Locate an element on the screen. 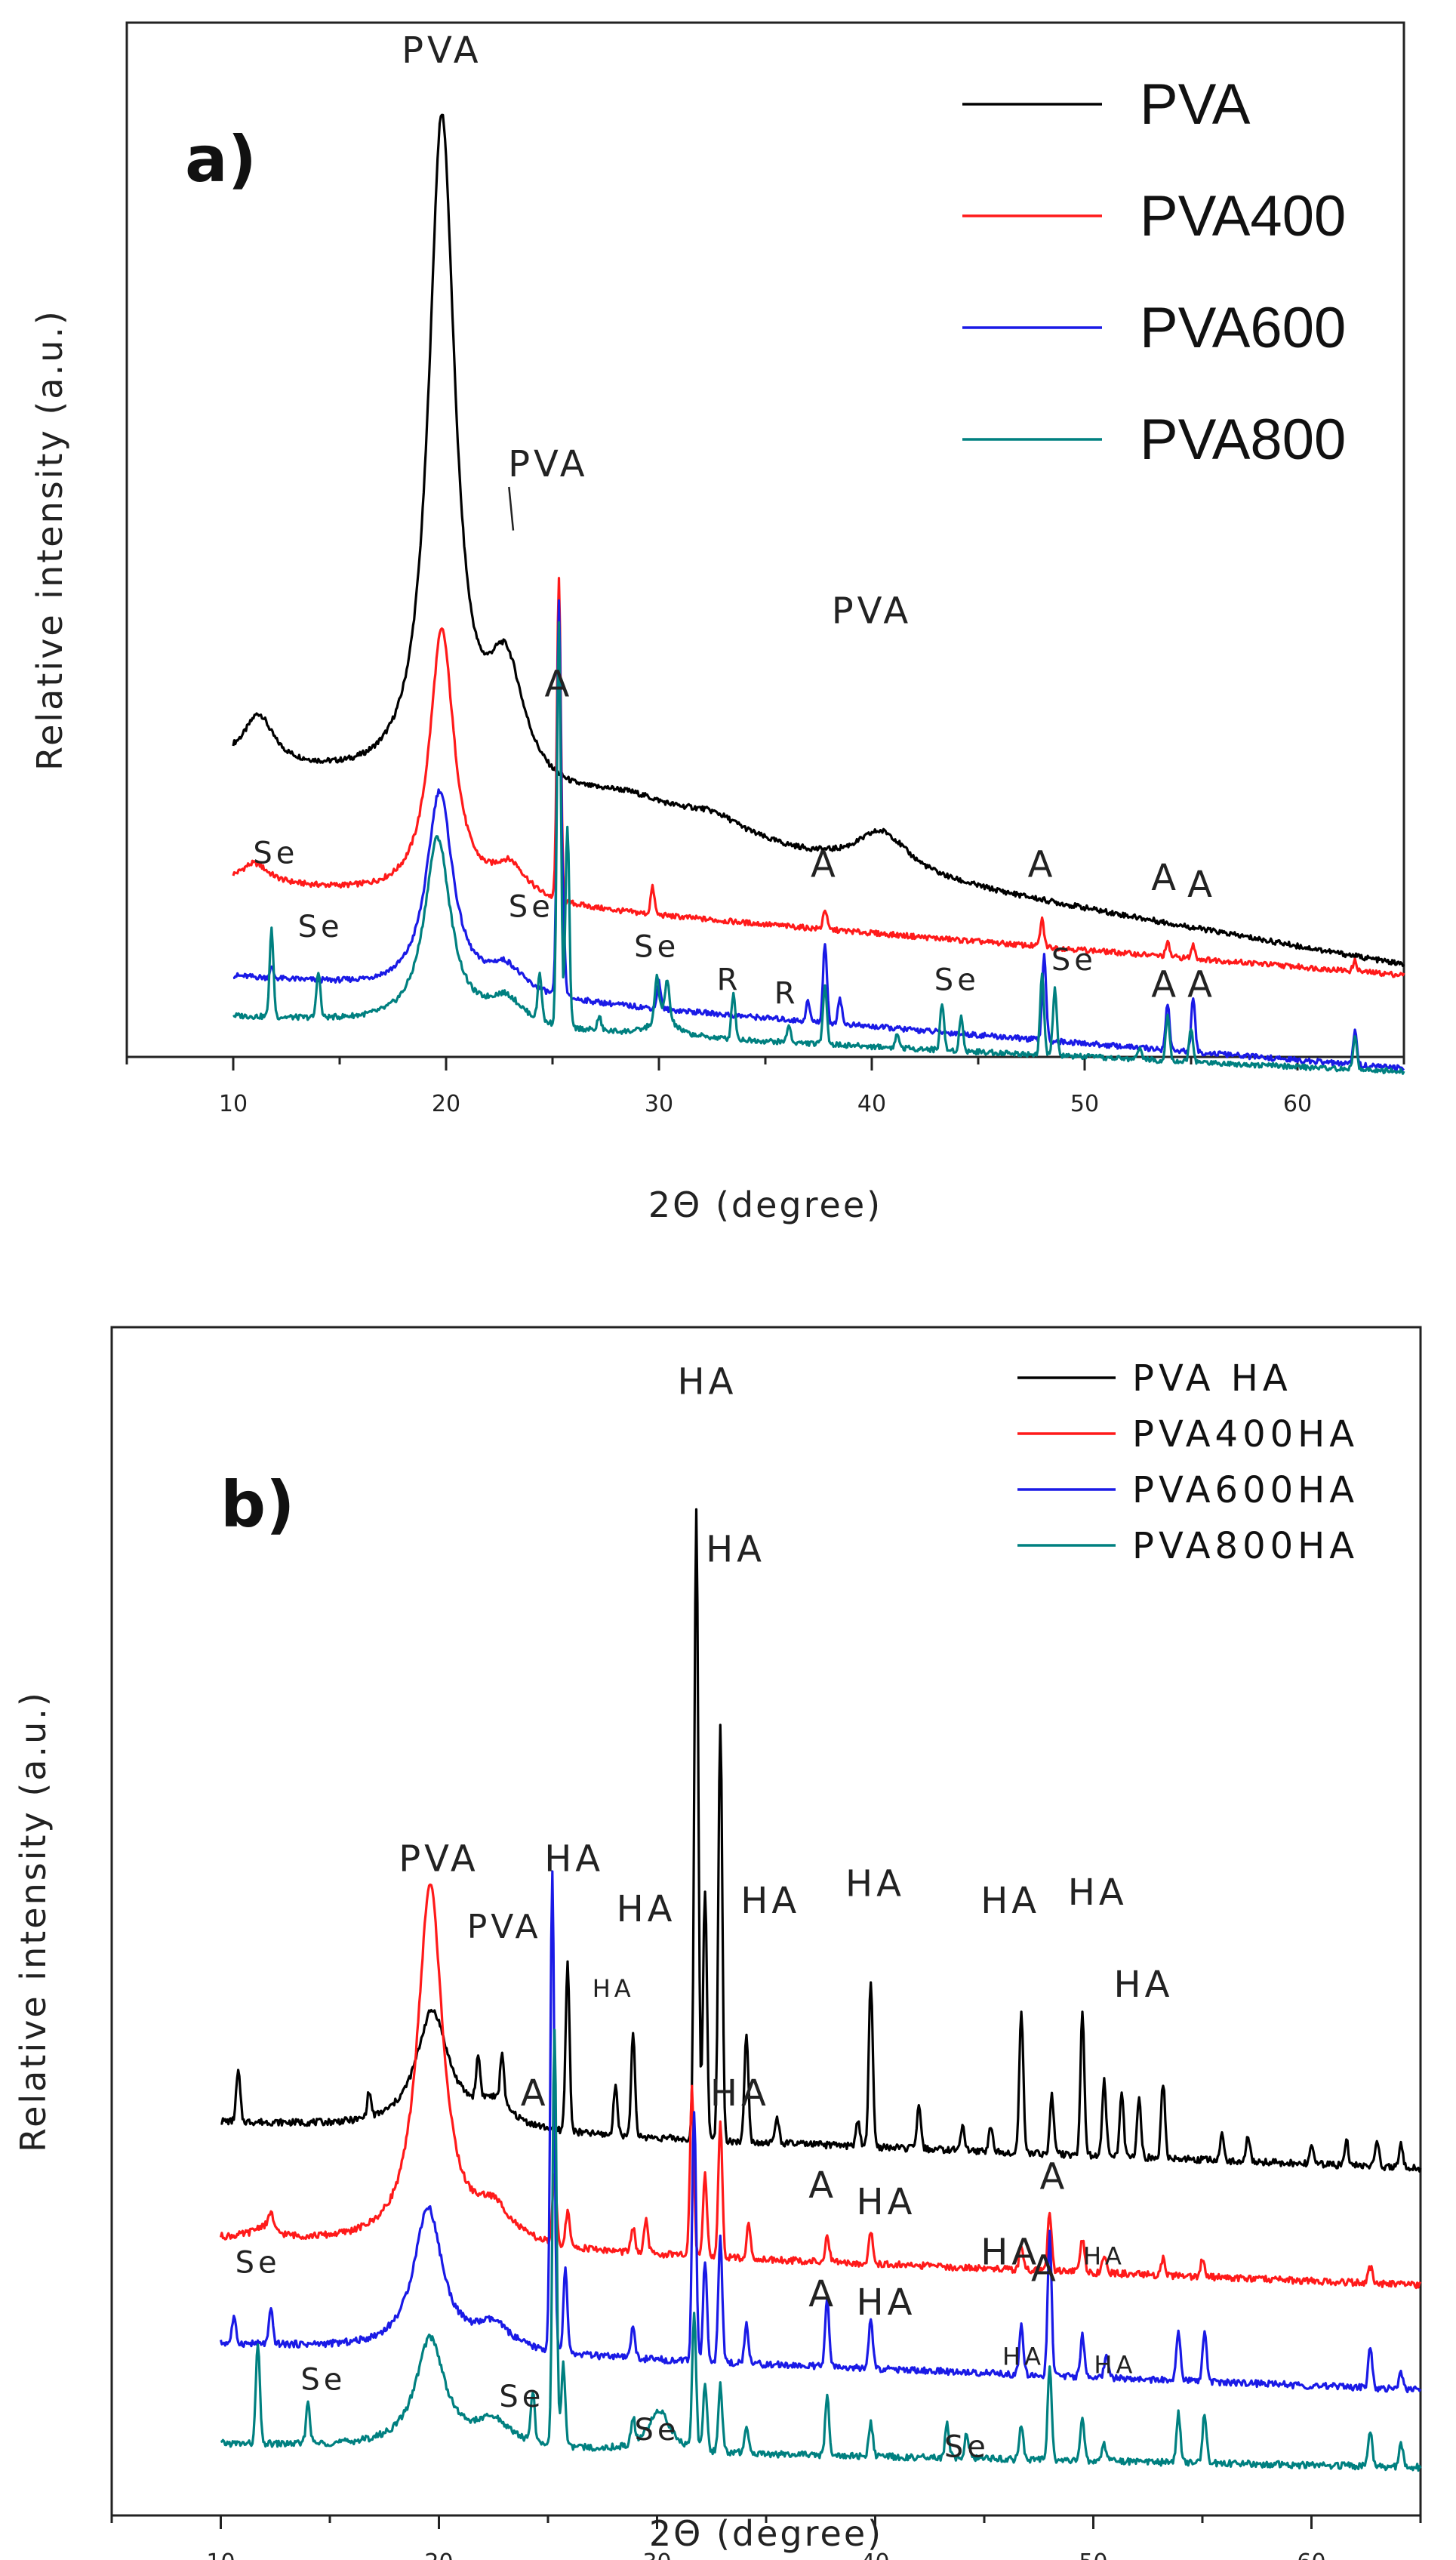 The width and height of the screenshot is (1456, 2560). series-line-pva400 is located at coordinates (818, 777).